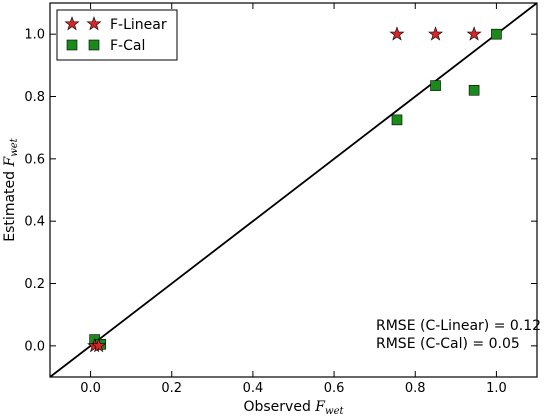  Describe the element at coordinates (496, 388) in the screenshot. I see `x-tick-label: 1.0` at that location.